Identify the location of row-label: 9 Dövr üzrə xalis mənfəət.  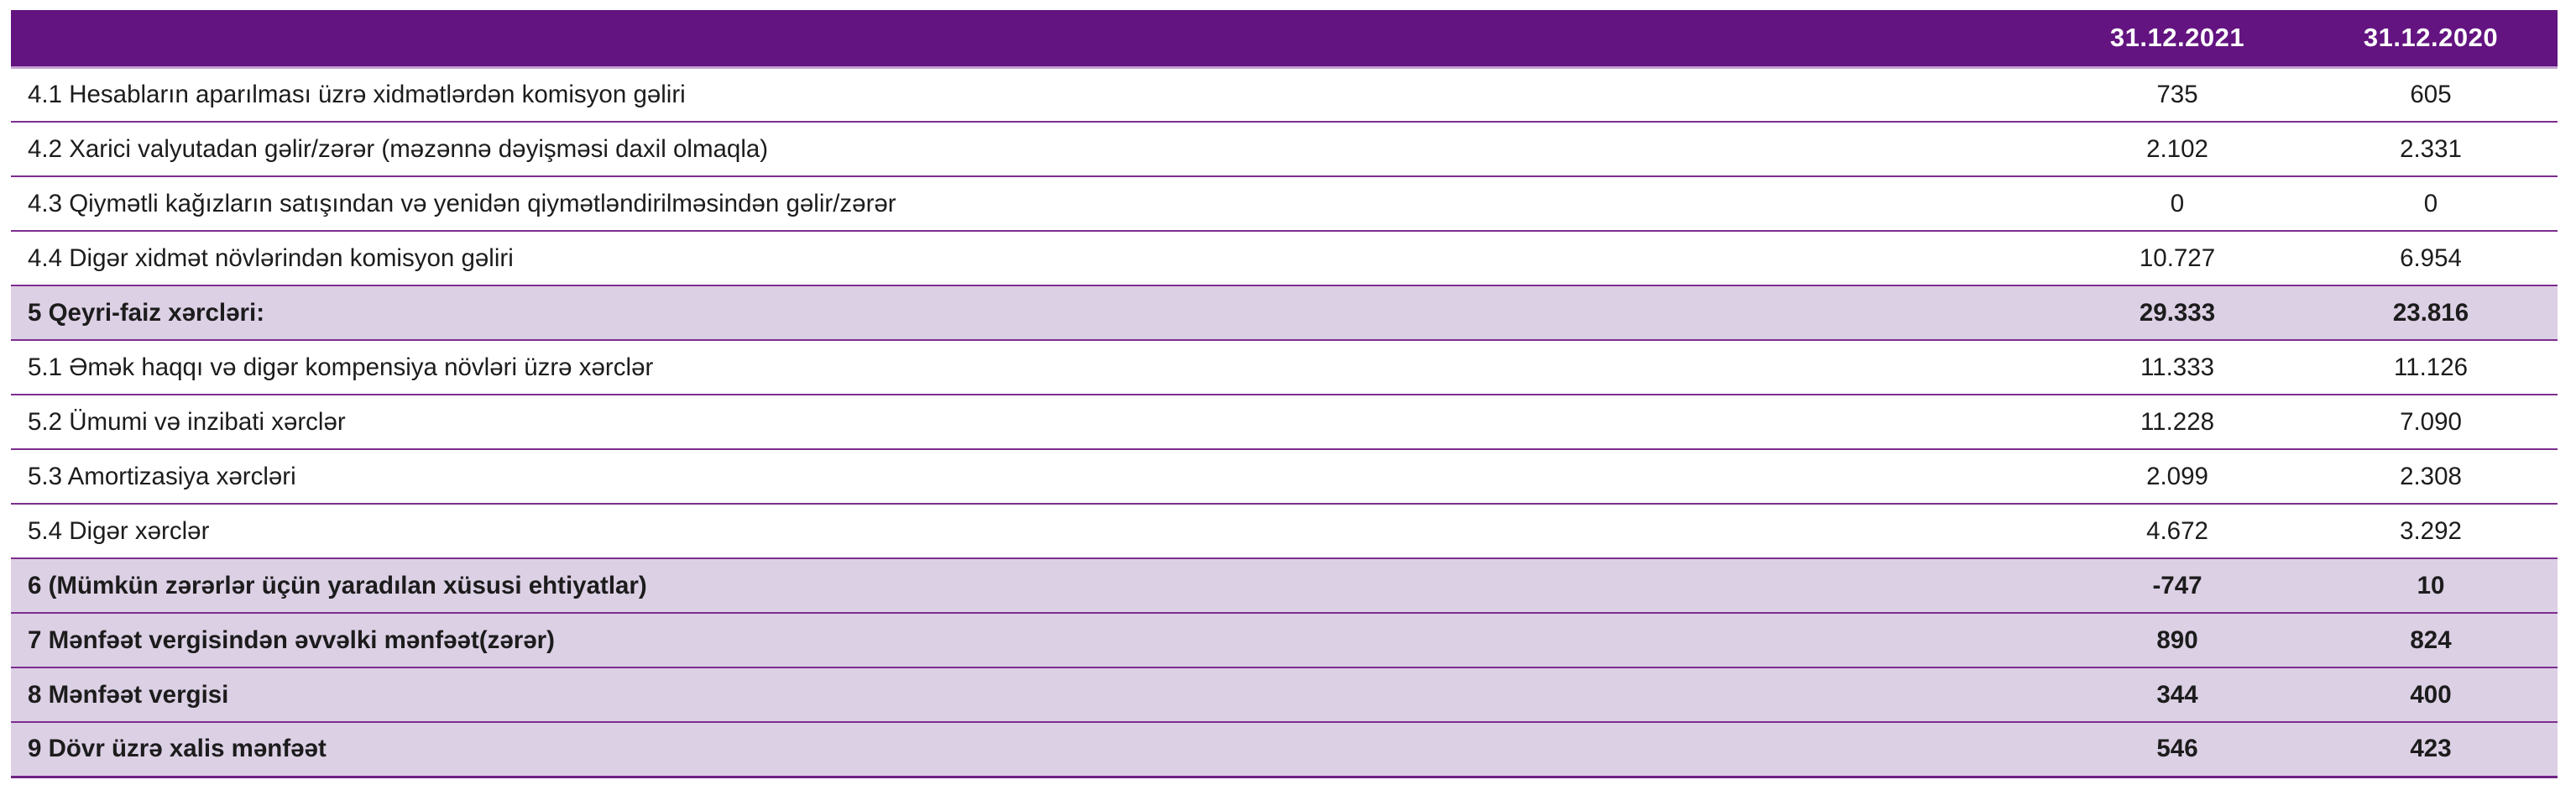
(177, 749).